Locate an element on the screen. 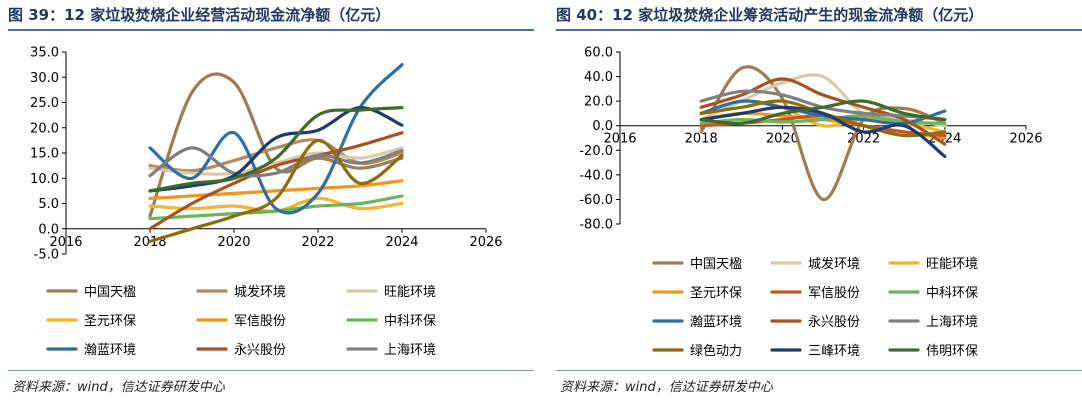 This screenshot has height=401, width=1082. legend-label: 伟明环保 is located at coordinates (952, 351).